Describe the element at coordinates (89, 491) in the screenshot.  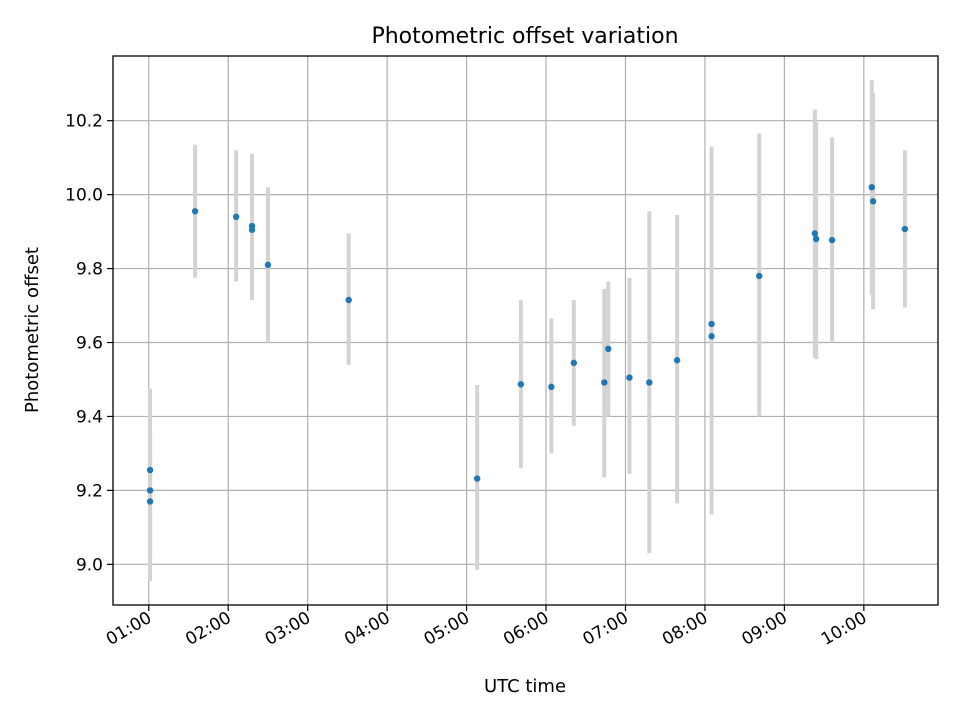
I see `y-tick-label: 9.2` at that location.